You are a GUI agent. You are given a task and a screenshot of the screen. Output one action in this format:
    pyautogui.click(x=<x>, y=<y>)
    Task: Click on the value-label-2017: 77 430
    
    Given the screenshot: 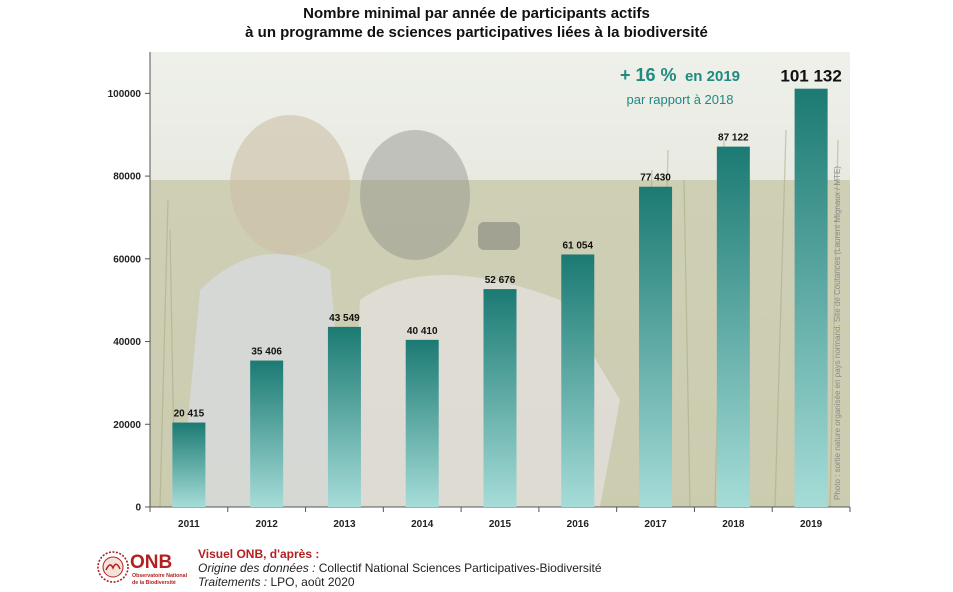 What is the action you would take?
    pyautogui.click(x=655, y=178)
    